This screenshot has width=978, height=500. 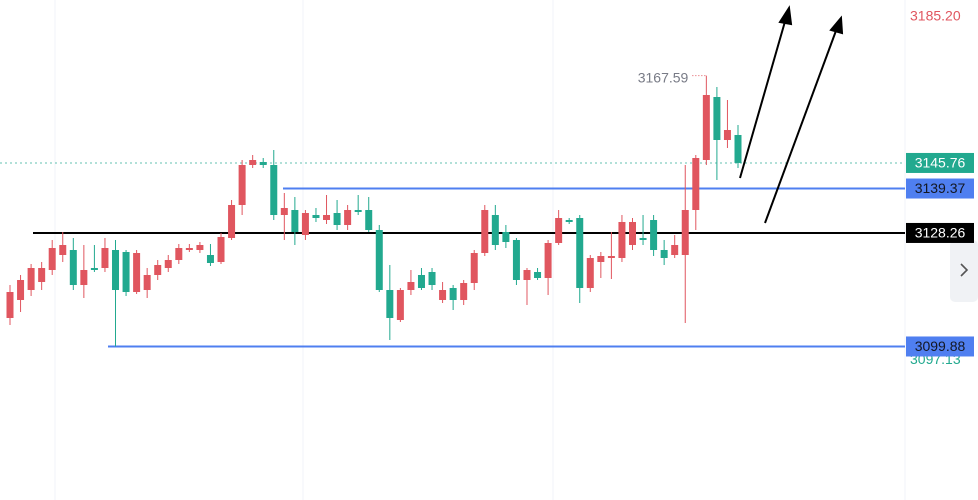 I want to click on price-badge-label: 3139.37, so click(x=940, y=188).